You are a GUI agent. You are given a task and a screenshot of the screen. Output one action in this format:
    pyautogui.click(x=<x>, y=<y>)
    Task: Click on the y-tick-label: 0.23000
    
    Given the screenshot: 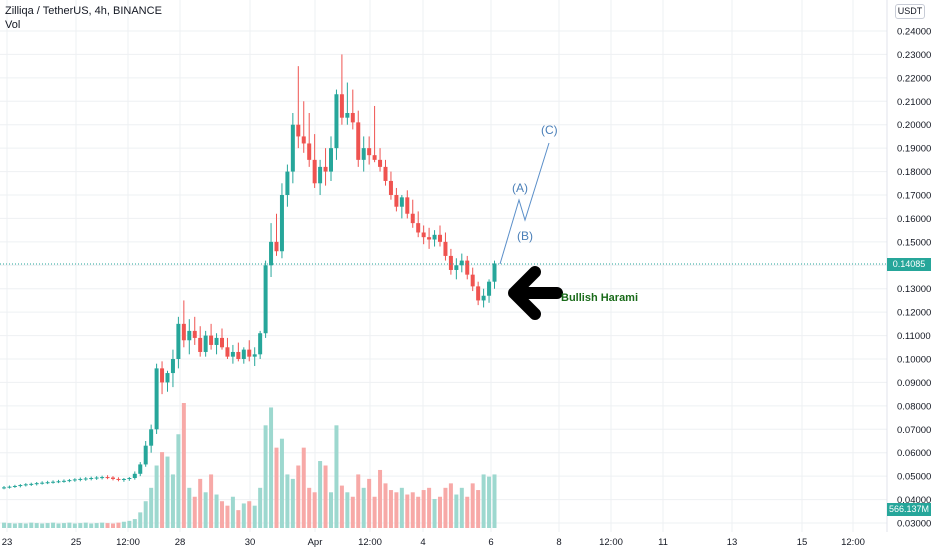 What is the action you would take?
    pyautogui.click(x=914, y=55)
    